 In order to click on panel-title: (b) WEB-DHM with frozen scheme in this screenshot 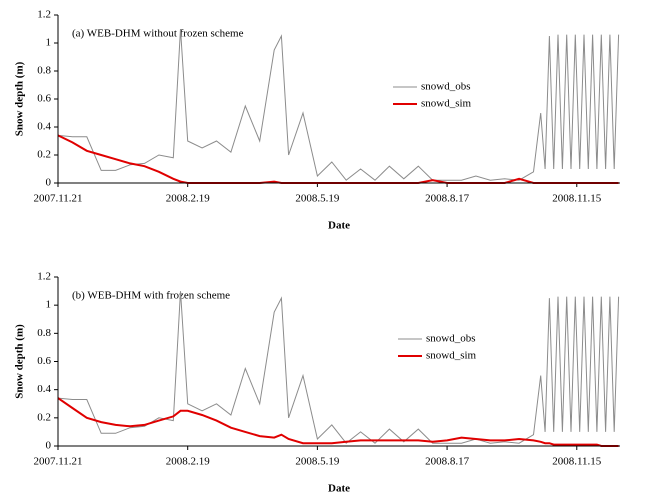, I will do `click(151, 296)`.